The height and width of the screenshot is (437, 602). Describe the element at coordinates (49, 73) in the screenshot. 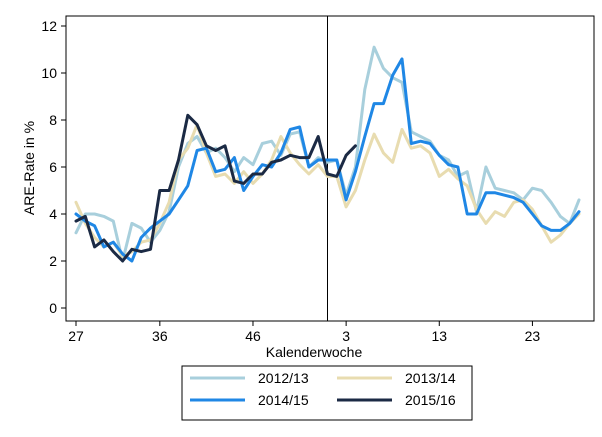

I see `y-tick-label: 10` at that location.